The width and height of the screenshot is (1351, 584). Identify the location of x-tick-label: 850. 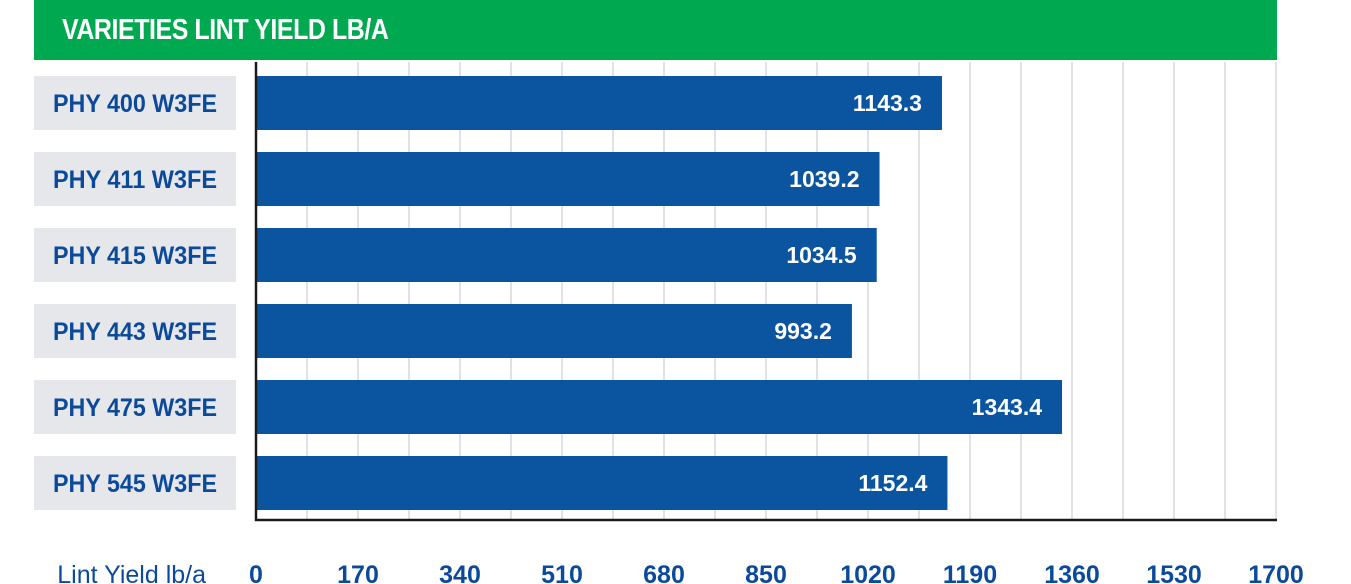
(766, 572).